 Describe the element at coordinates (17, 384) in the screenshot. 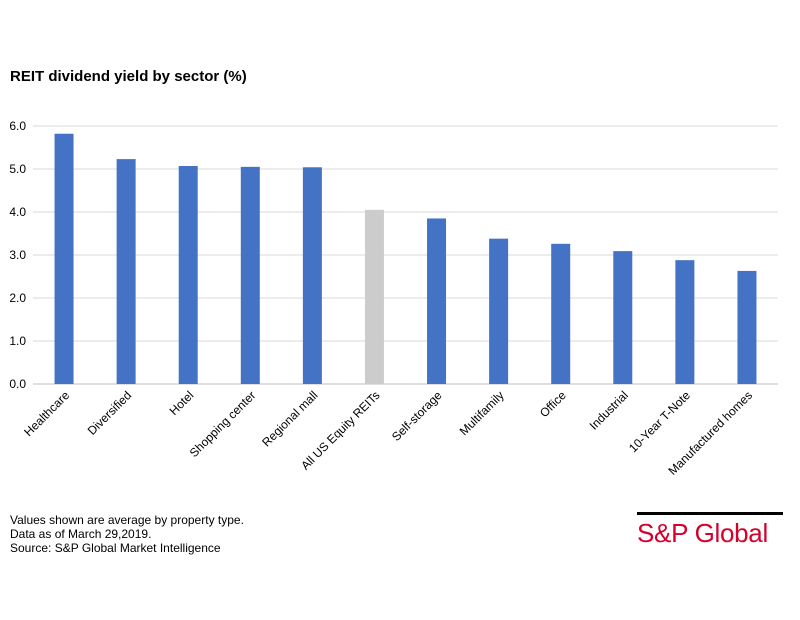

I see `y-tick-label: 0.0` at that location.